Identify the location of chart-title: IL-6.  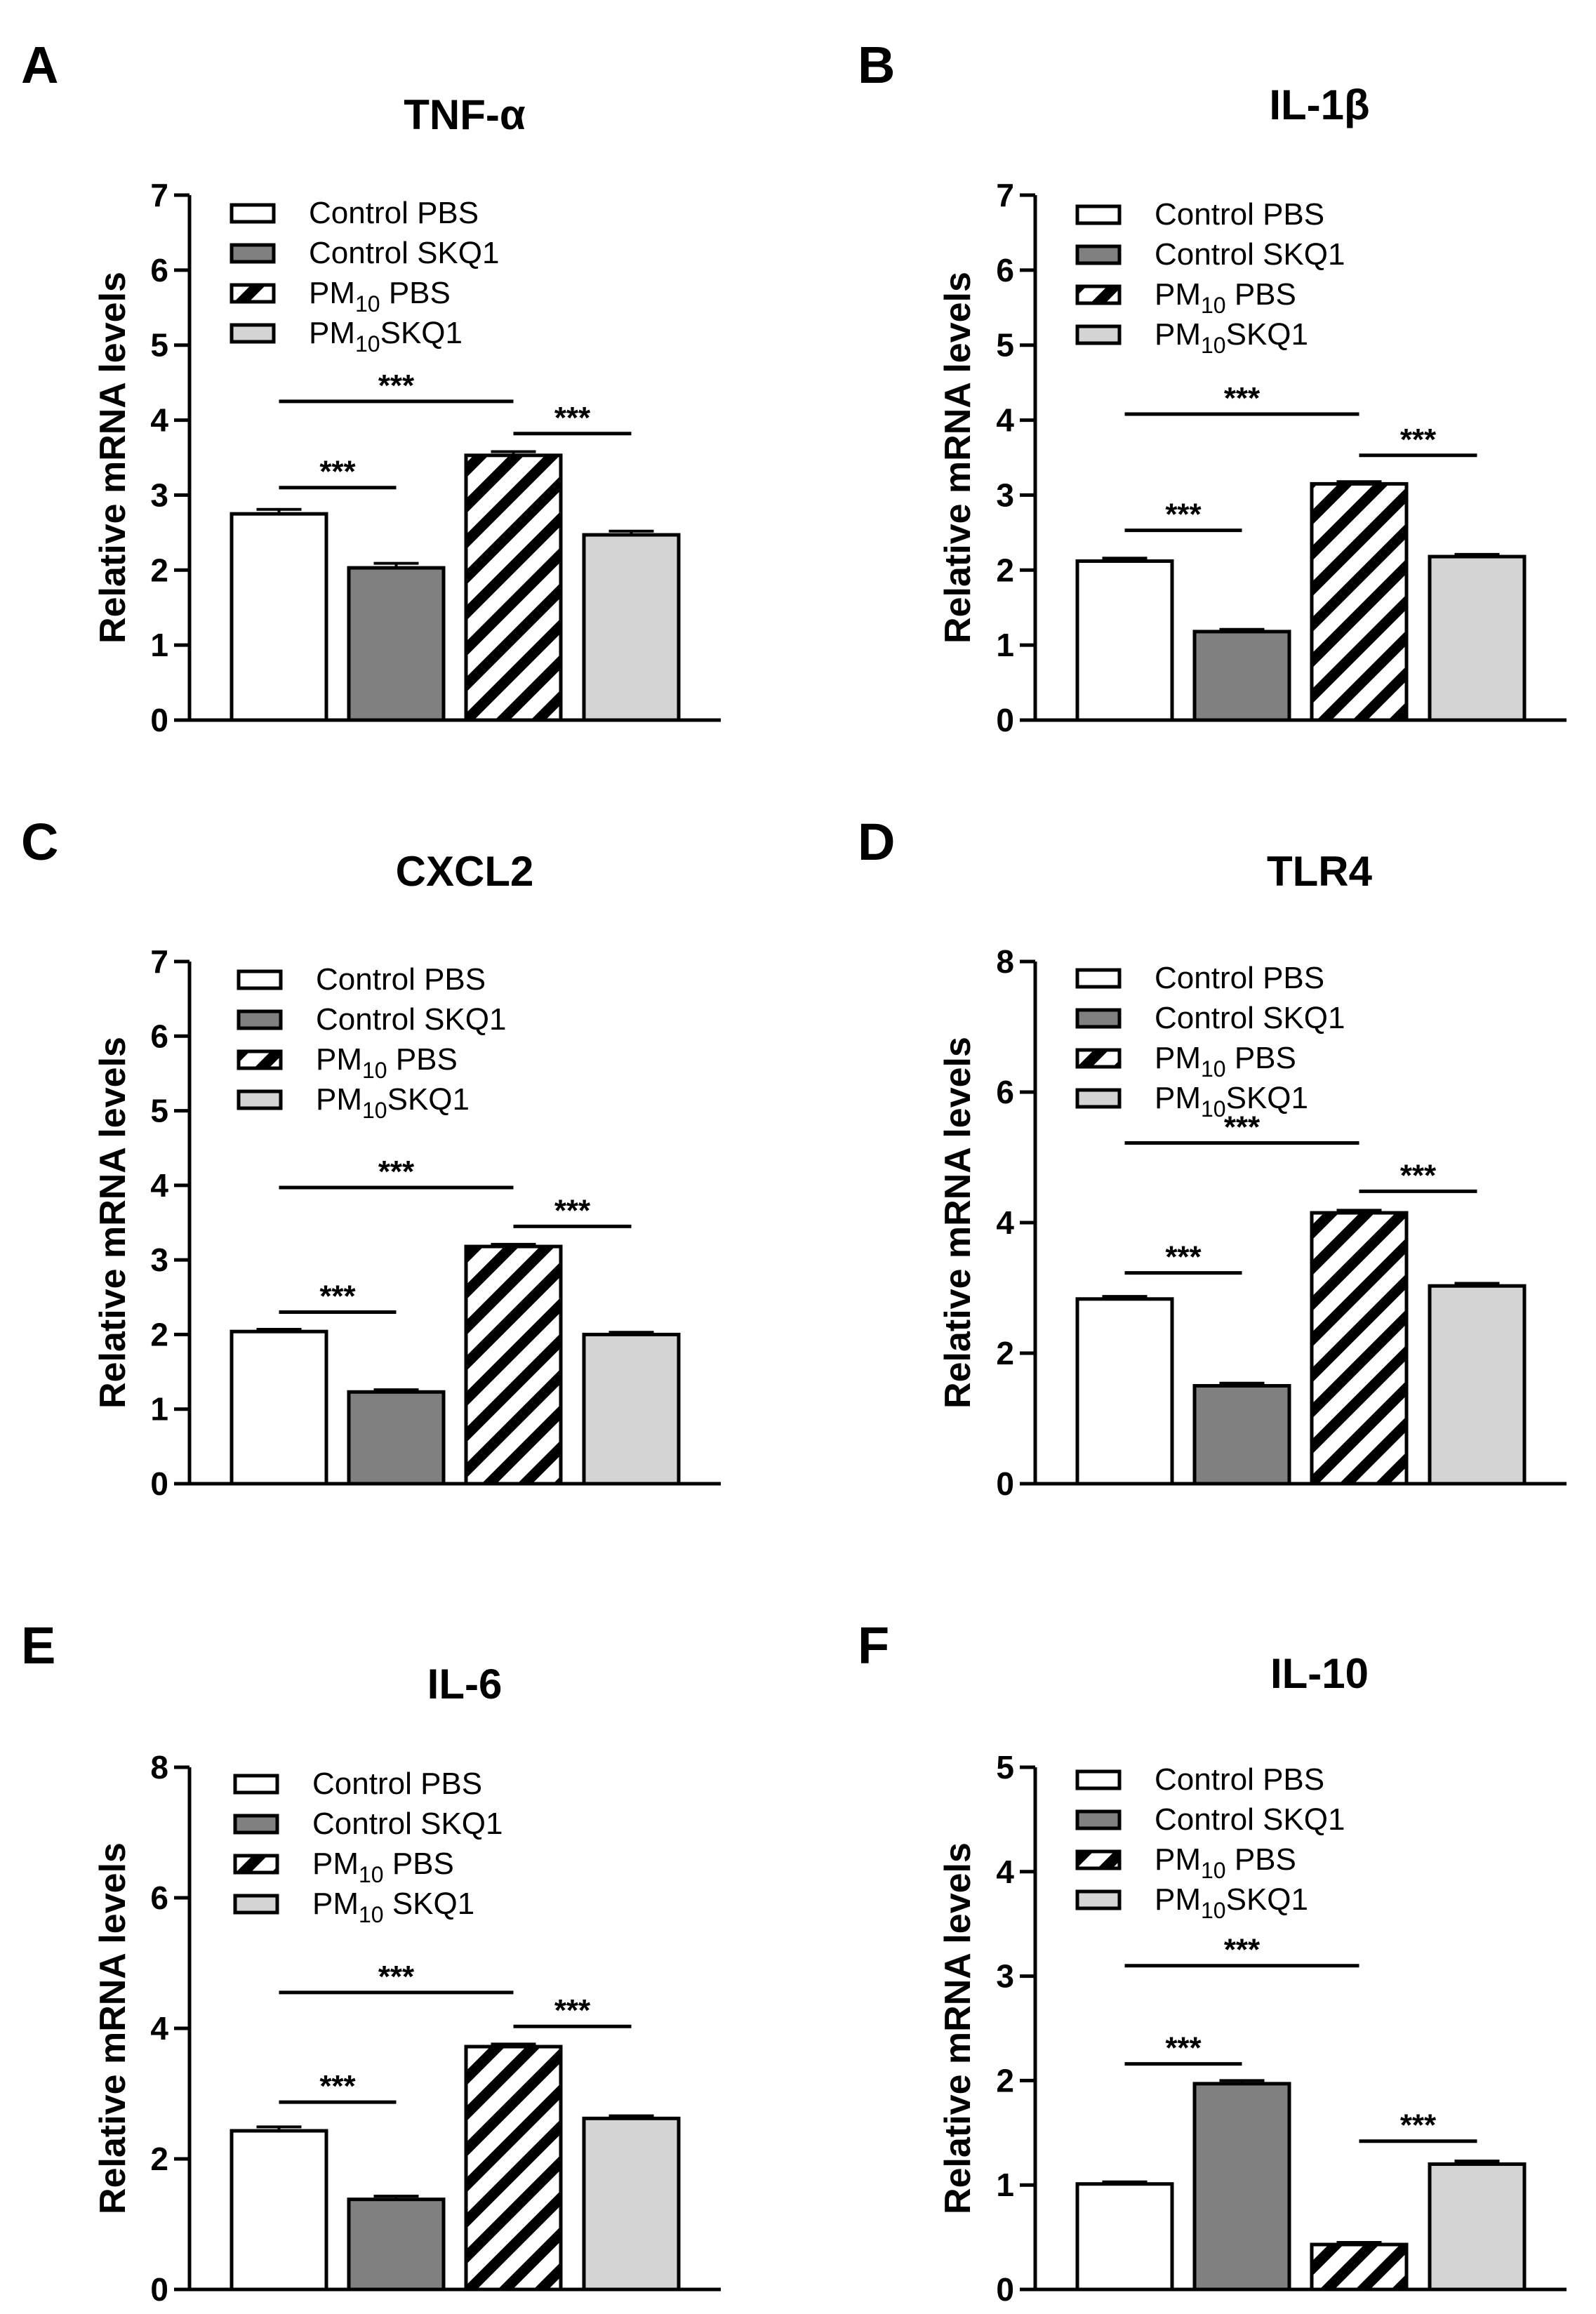
(465, 1684).